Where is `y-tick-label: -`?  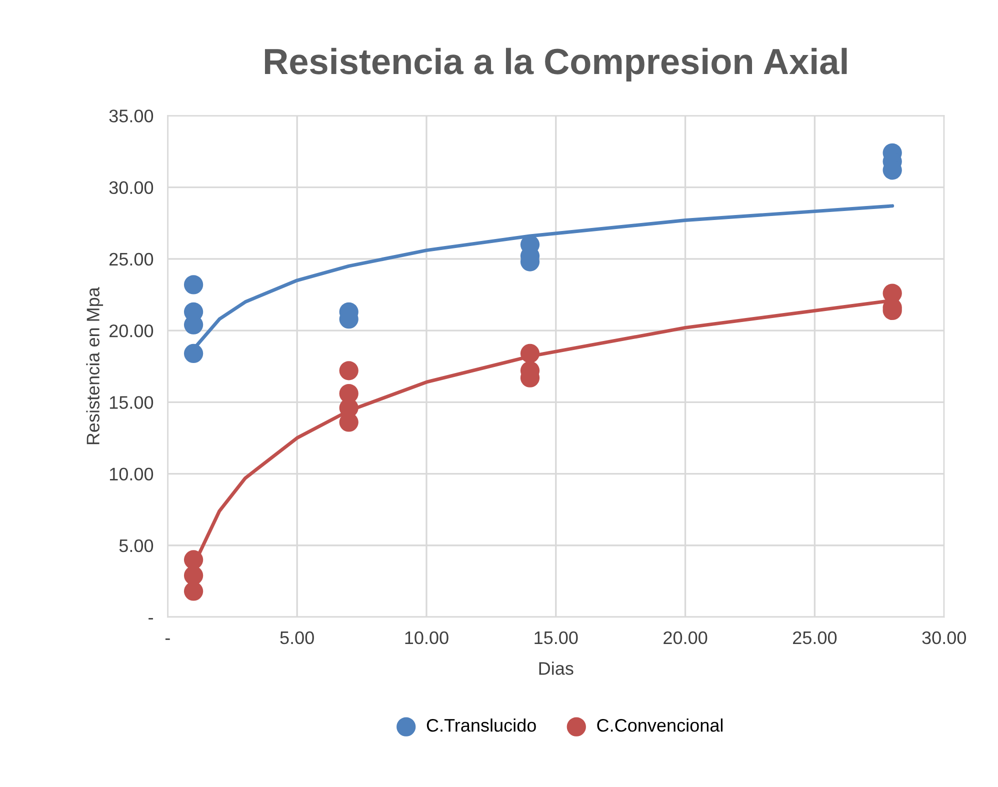
y-tick-label: - is located at coordinates (150, 619).